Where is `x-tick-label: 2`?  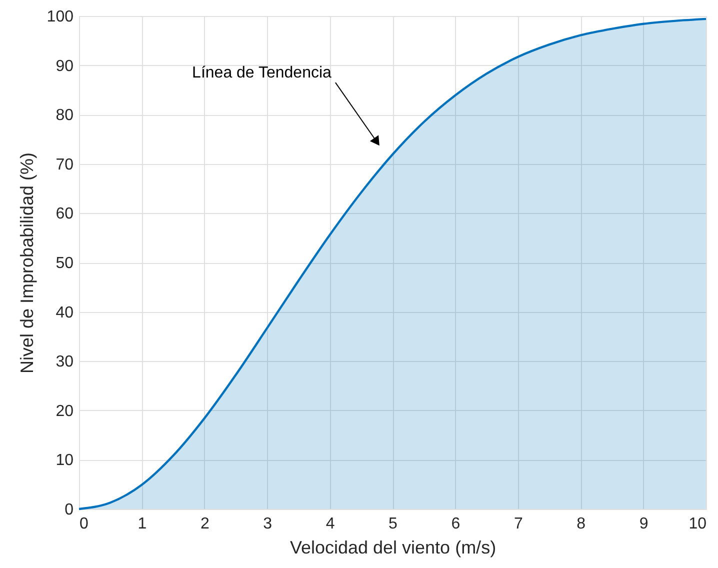 x-tick-label: 2 is located at coordinates (205, 524).